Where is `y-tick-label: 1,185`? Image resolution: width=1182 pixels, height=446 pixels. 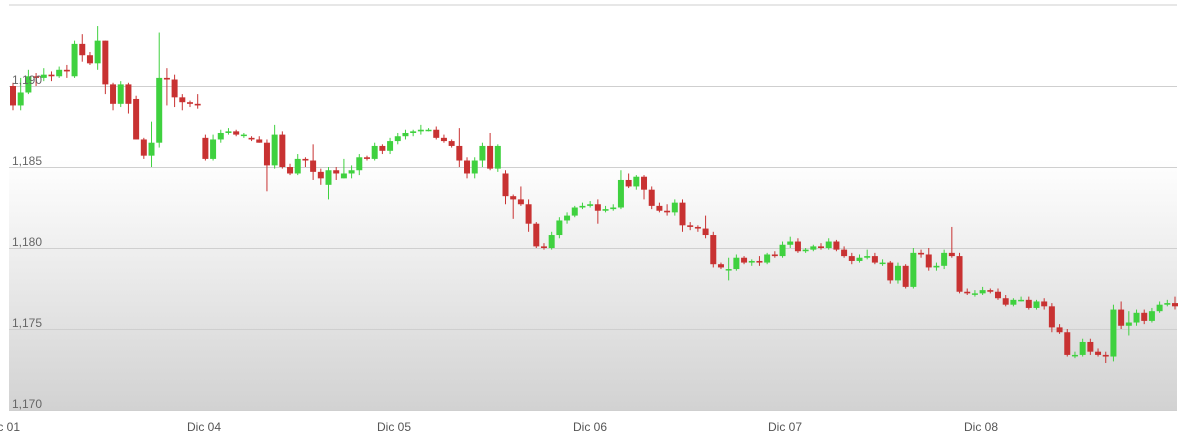
y-tick-label: 1,185 is located at coordinates (27, 161).